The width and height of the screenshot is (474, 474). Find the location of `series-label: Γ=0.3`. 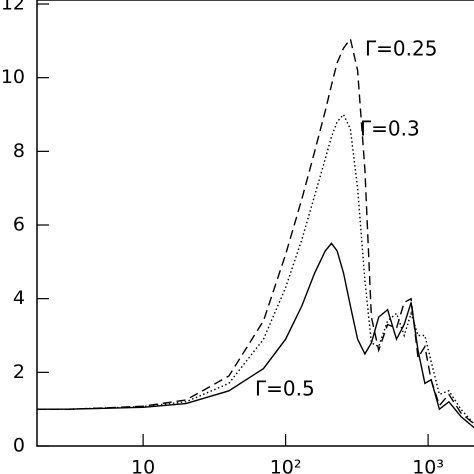

series-label: Γ=0.3 is located at coordinates (390, 129).